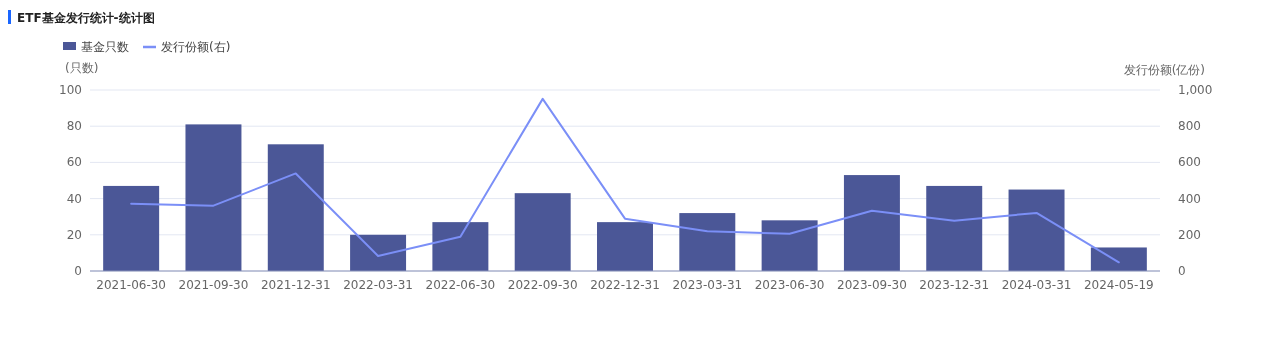 The height and width of the screenshot is (350, 1267). I want to click on x-tick-label: 2021-09-30, so click(213, 285).